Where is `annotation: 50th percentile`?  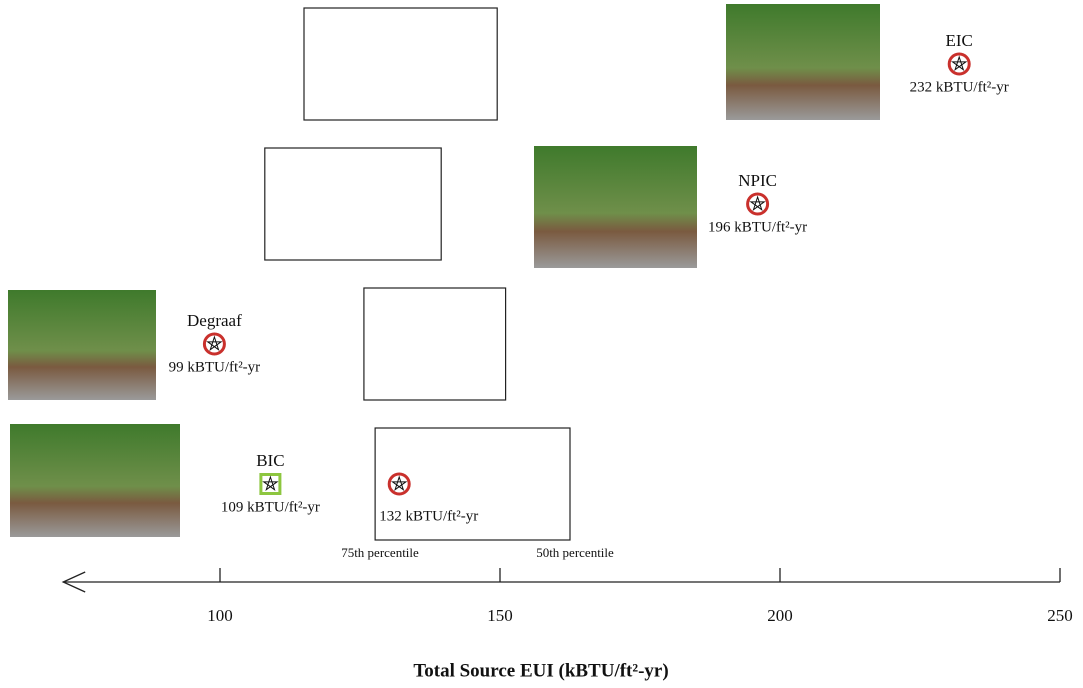 annotation: 50th percentile is located at coordinates (575, 552).